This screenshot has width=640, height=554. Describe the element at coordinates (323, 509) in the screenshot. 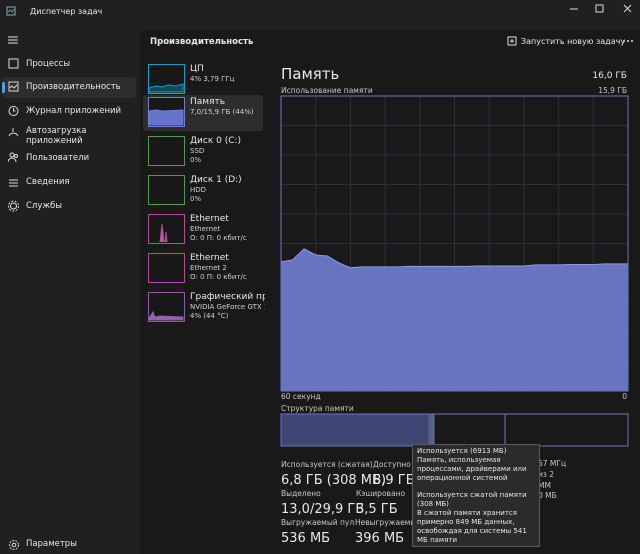

I see `stat-value: 13,0/29,9 ГБ` at that location.